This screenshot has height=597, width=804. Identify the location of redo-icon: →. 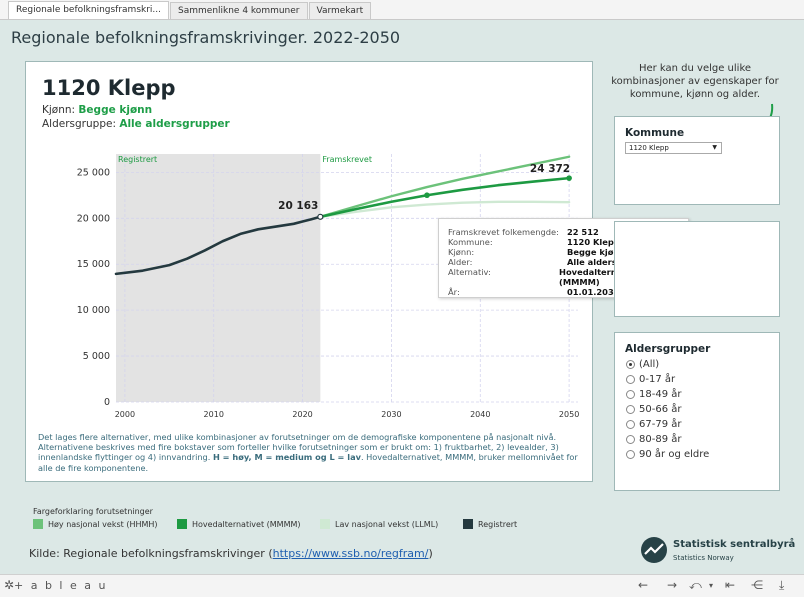
(672, 585).